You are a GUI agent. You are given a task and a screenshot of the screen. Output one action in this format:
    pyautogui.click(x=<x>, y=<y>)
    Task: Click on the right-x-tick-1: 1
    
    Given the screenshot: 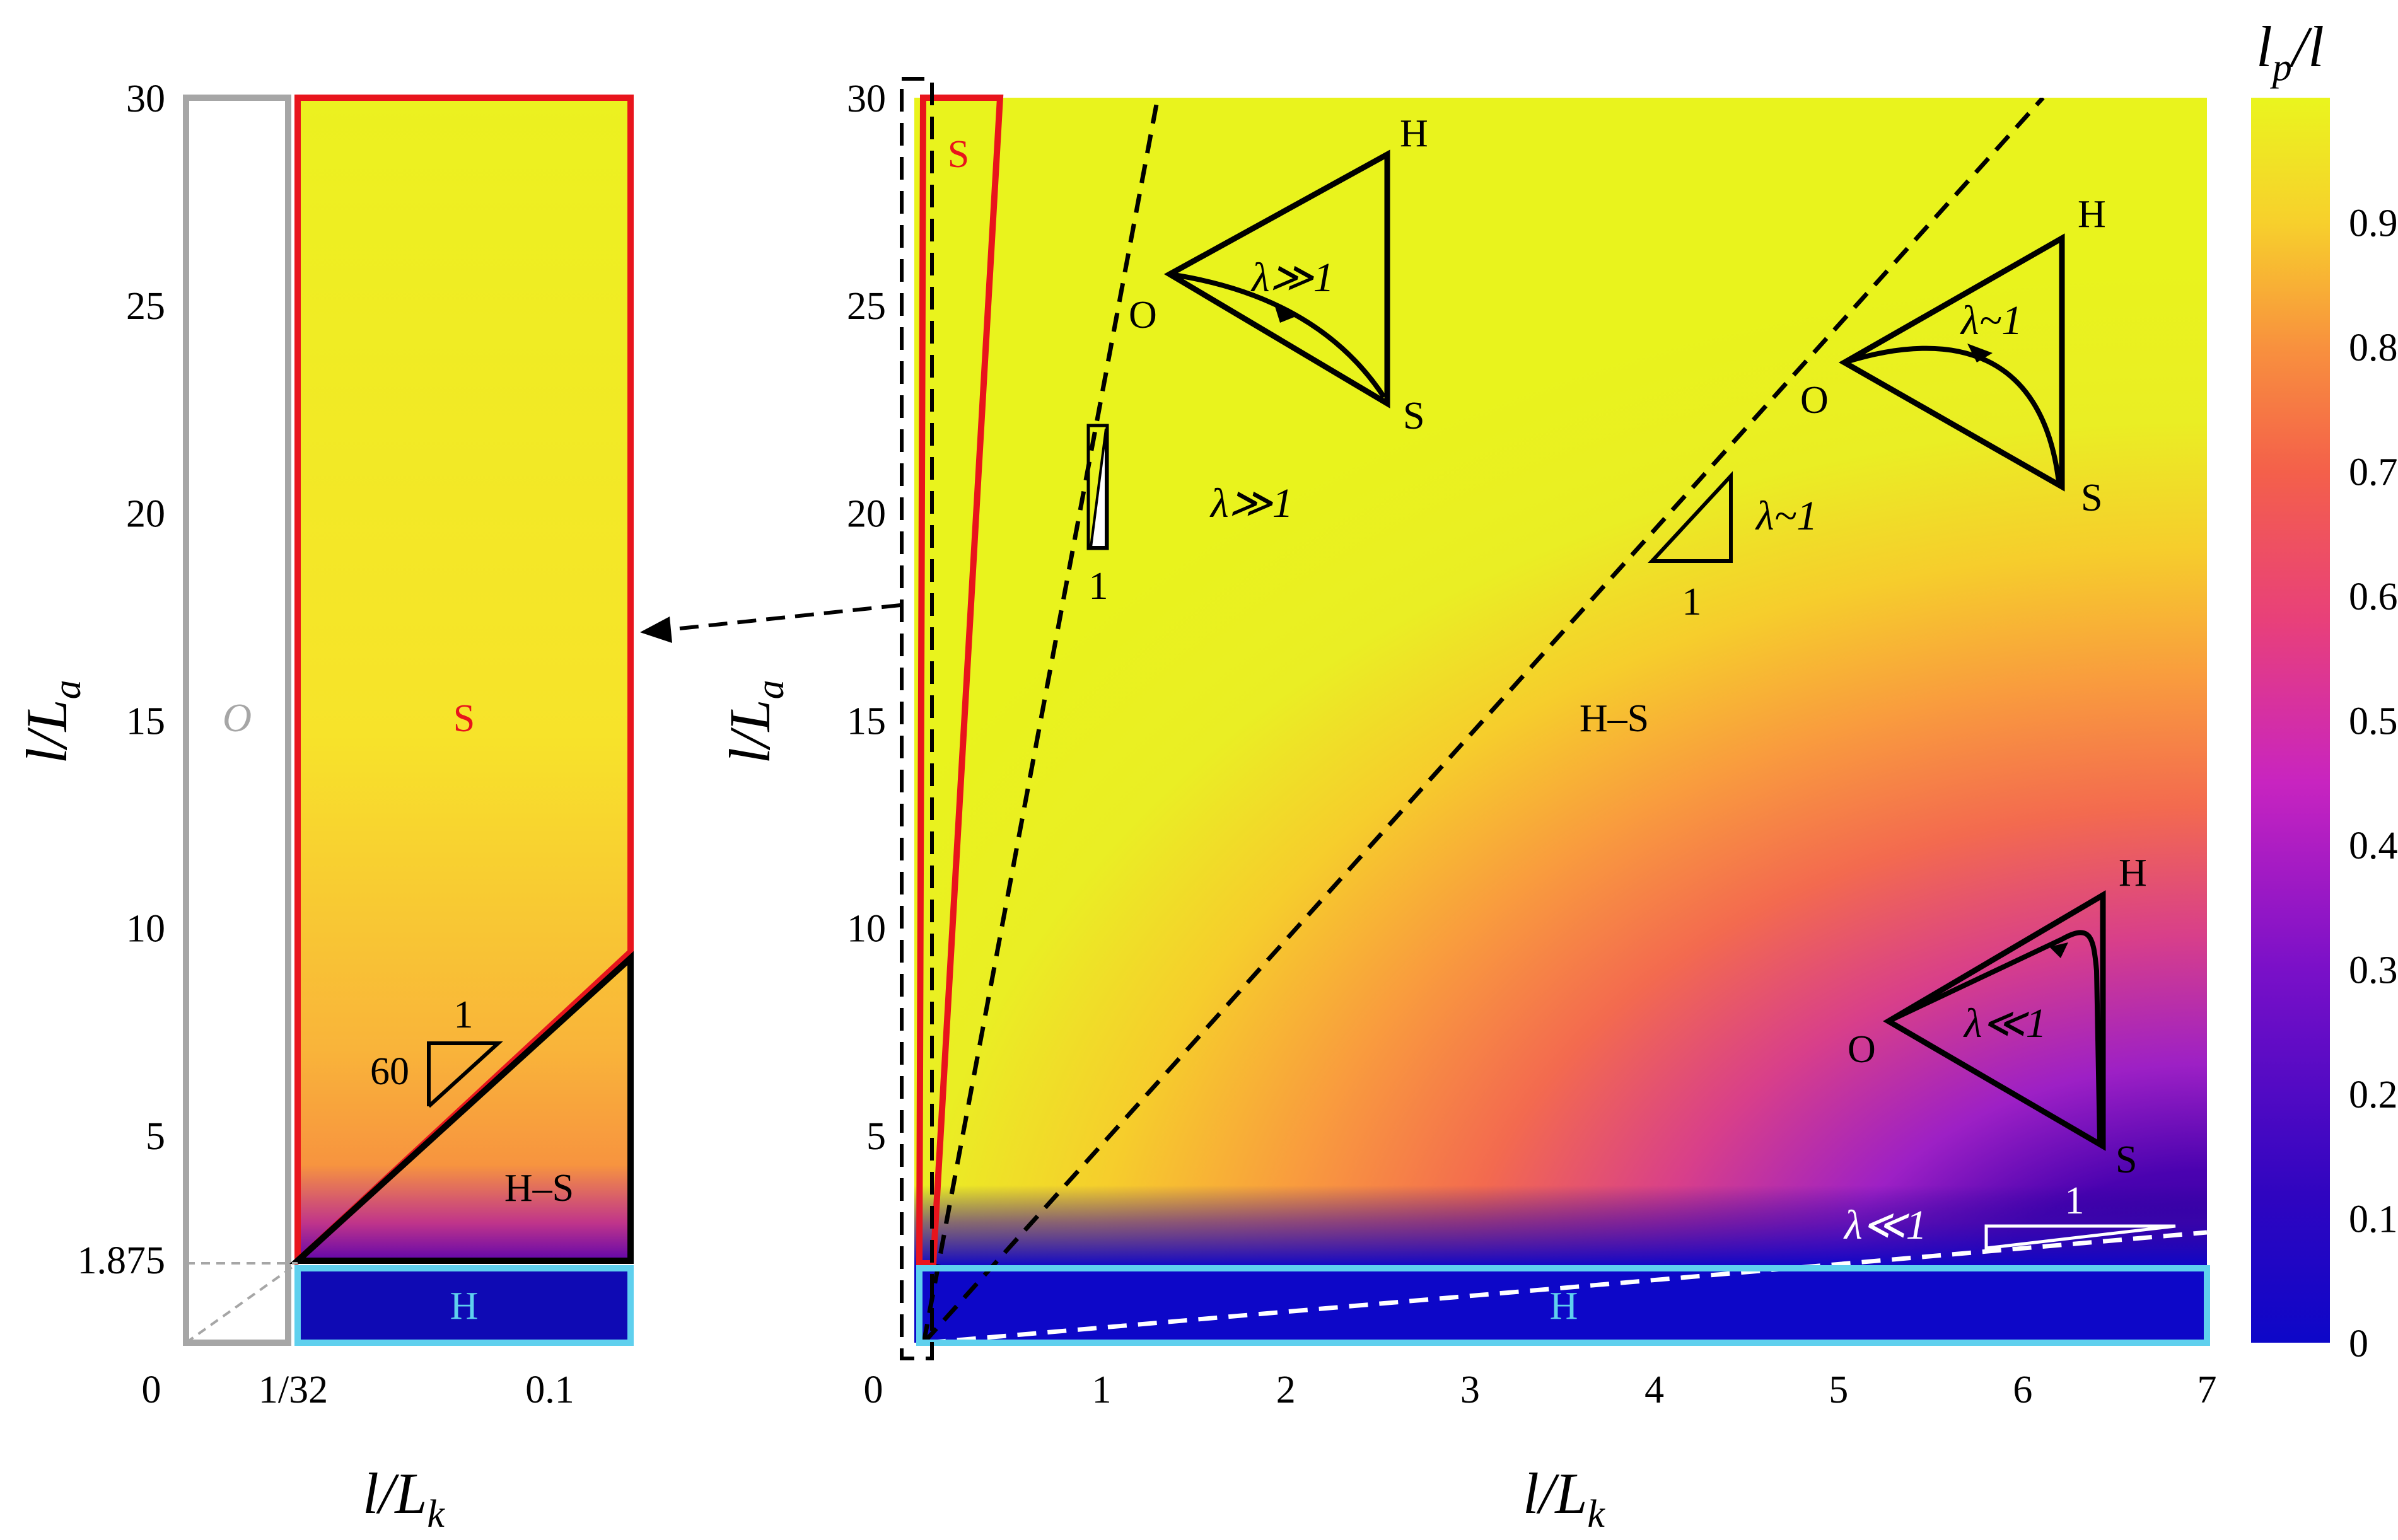 What is the action you would take?
    pyautogui.click(x=1102, y=1390)
    